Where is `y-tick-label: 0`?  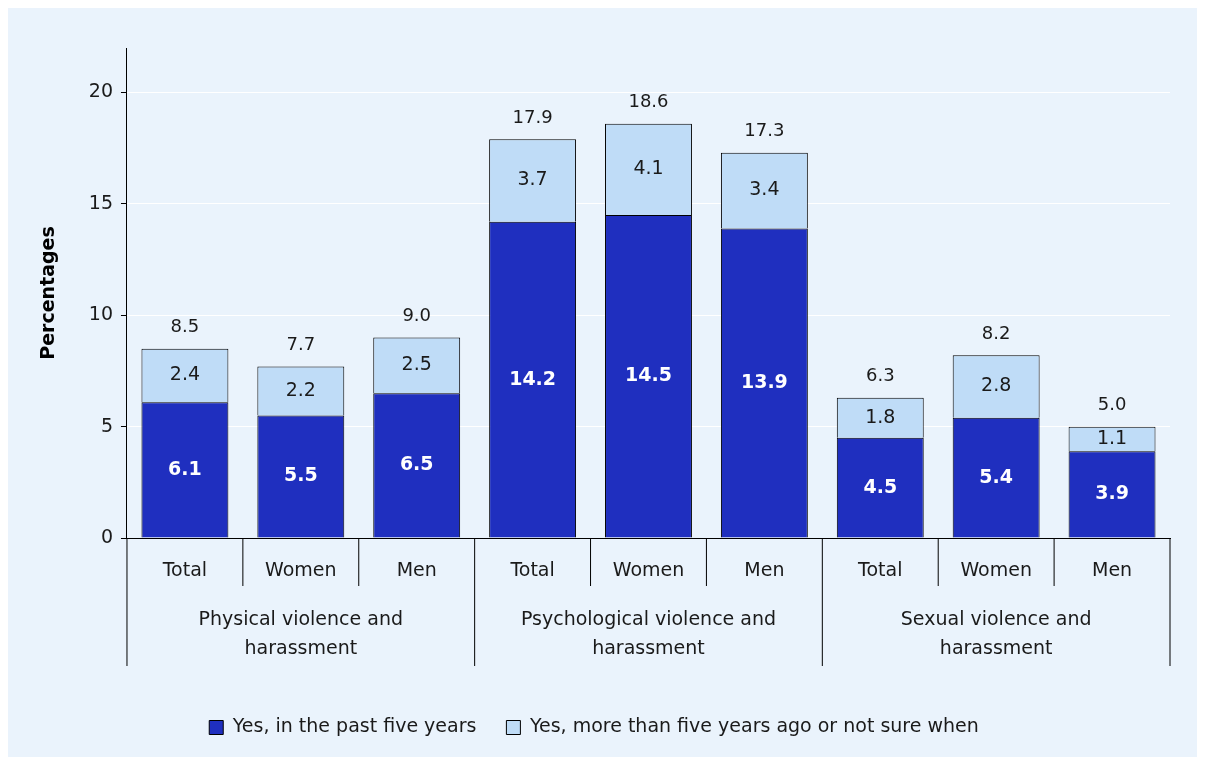
y-tick-label: 0 is located at coordinates (106, 535).